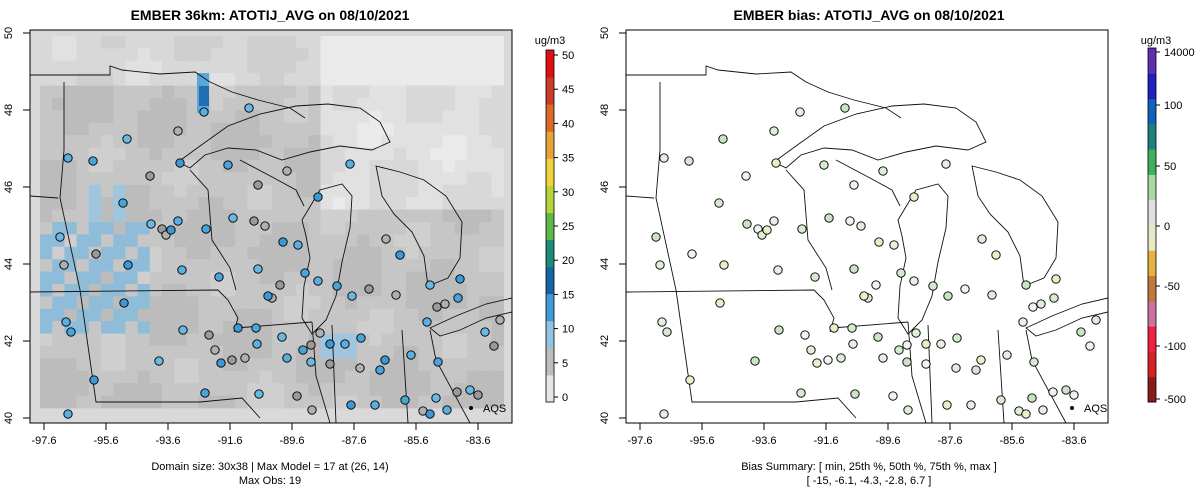  What do you see at coordinates (9, 33) in the screenshot?
I see `y-tick-label: 50` at bounding box center [9, 33].